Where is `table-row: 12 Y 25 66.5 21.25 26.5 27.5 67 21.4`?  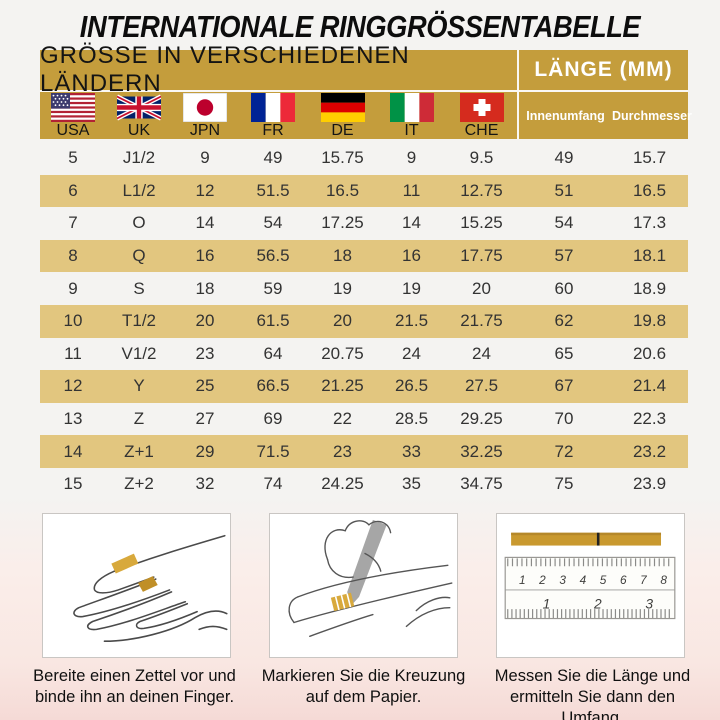 table-row: 12 Y 25 66.5 21.25 26.5 27.5 67 21.4 is located at coordinates (364, 386).